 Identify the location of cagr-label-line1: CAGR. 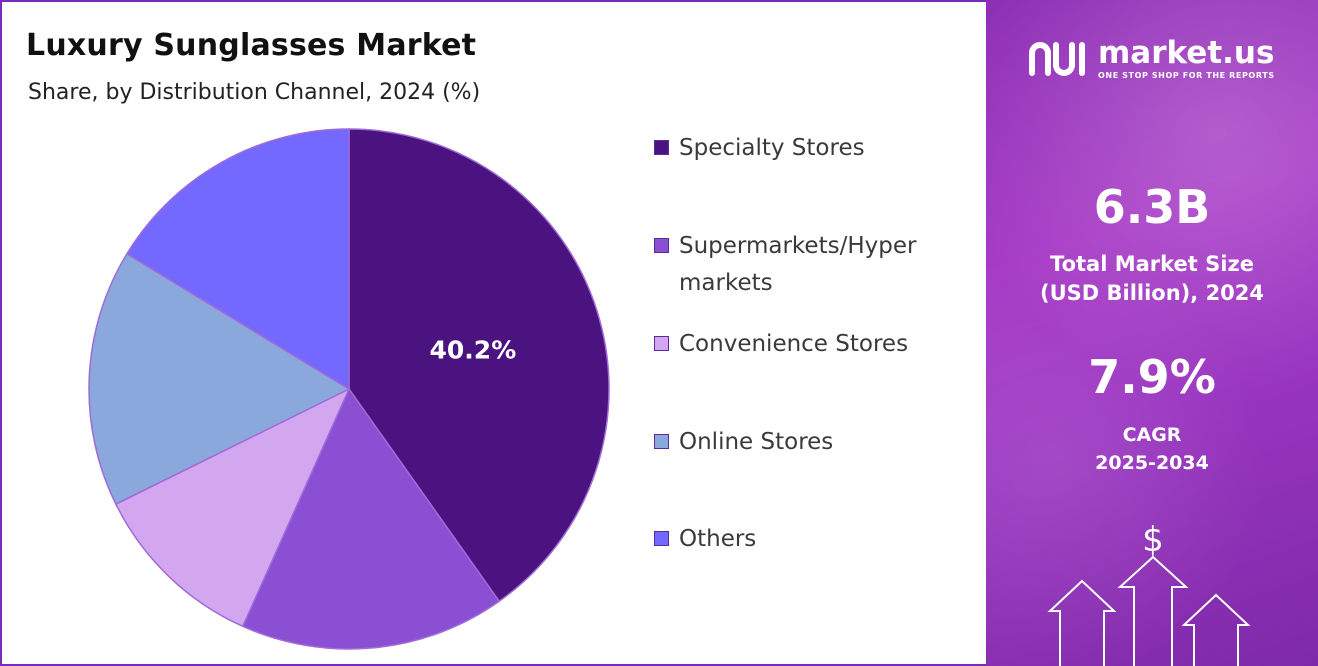
(1152, 435).